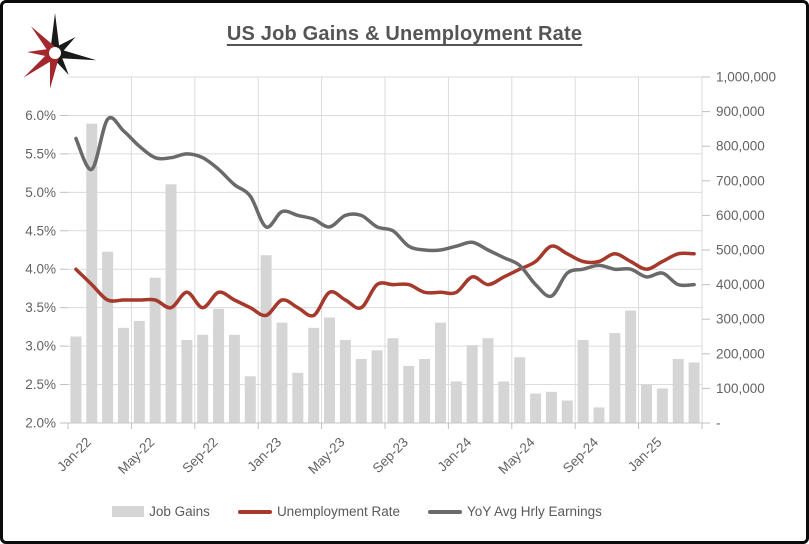  What do you see at coordinates (534, 511) in the screenshot?
I see `legend-label: YoY Avg Hrly Earnings` at bounding box center [534, 511].